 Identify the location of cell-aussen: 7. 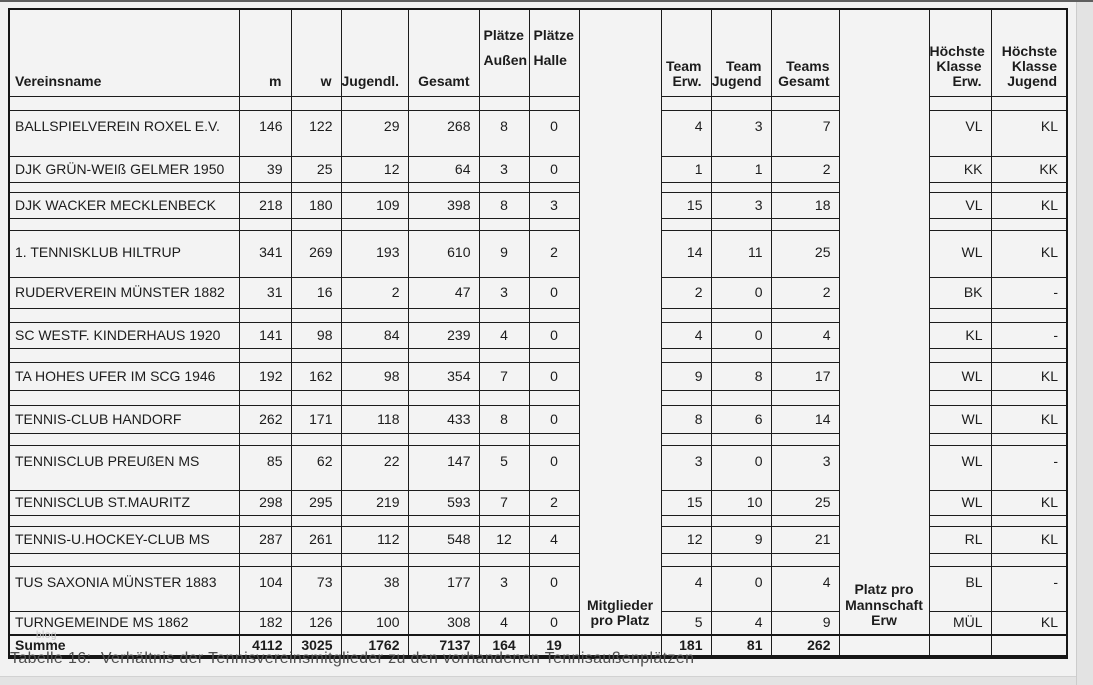
(504, 502).